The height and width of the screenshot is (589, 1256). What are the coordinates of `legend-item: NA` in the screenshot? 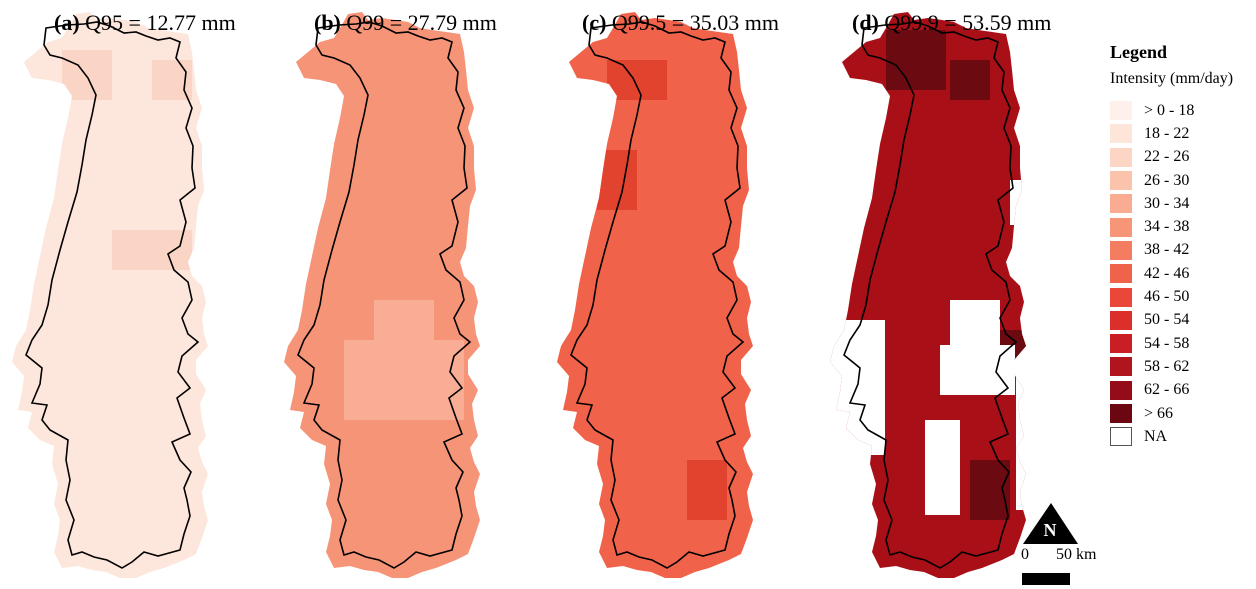 It's located at (1183, 436).